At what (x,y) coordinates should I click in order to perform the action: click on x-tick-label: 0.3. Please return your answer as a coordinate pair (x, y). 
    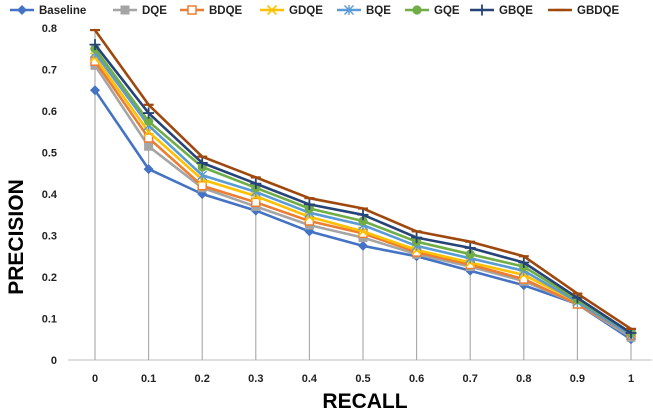
    Looking at the image, I should click on (255, 379).